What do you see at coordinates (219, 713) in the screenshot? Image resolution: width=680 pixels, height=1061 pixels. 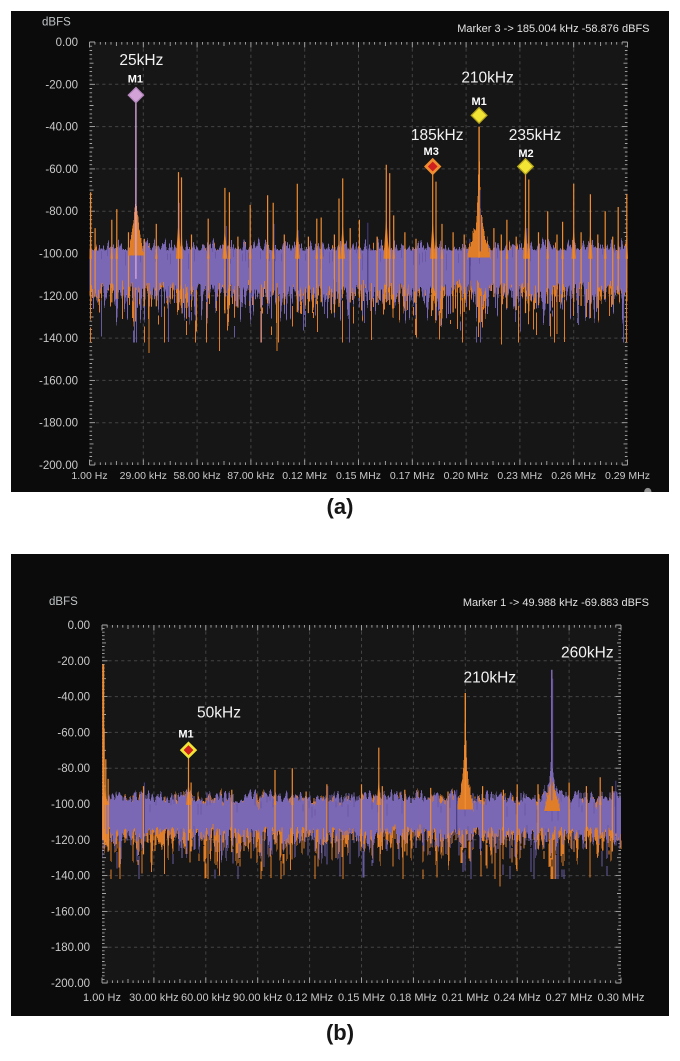 I see `svg-text: 50kHz` at bounding box center [219, 713].